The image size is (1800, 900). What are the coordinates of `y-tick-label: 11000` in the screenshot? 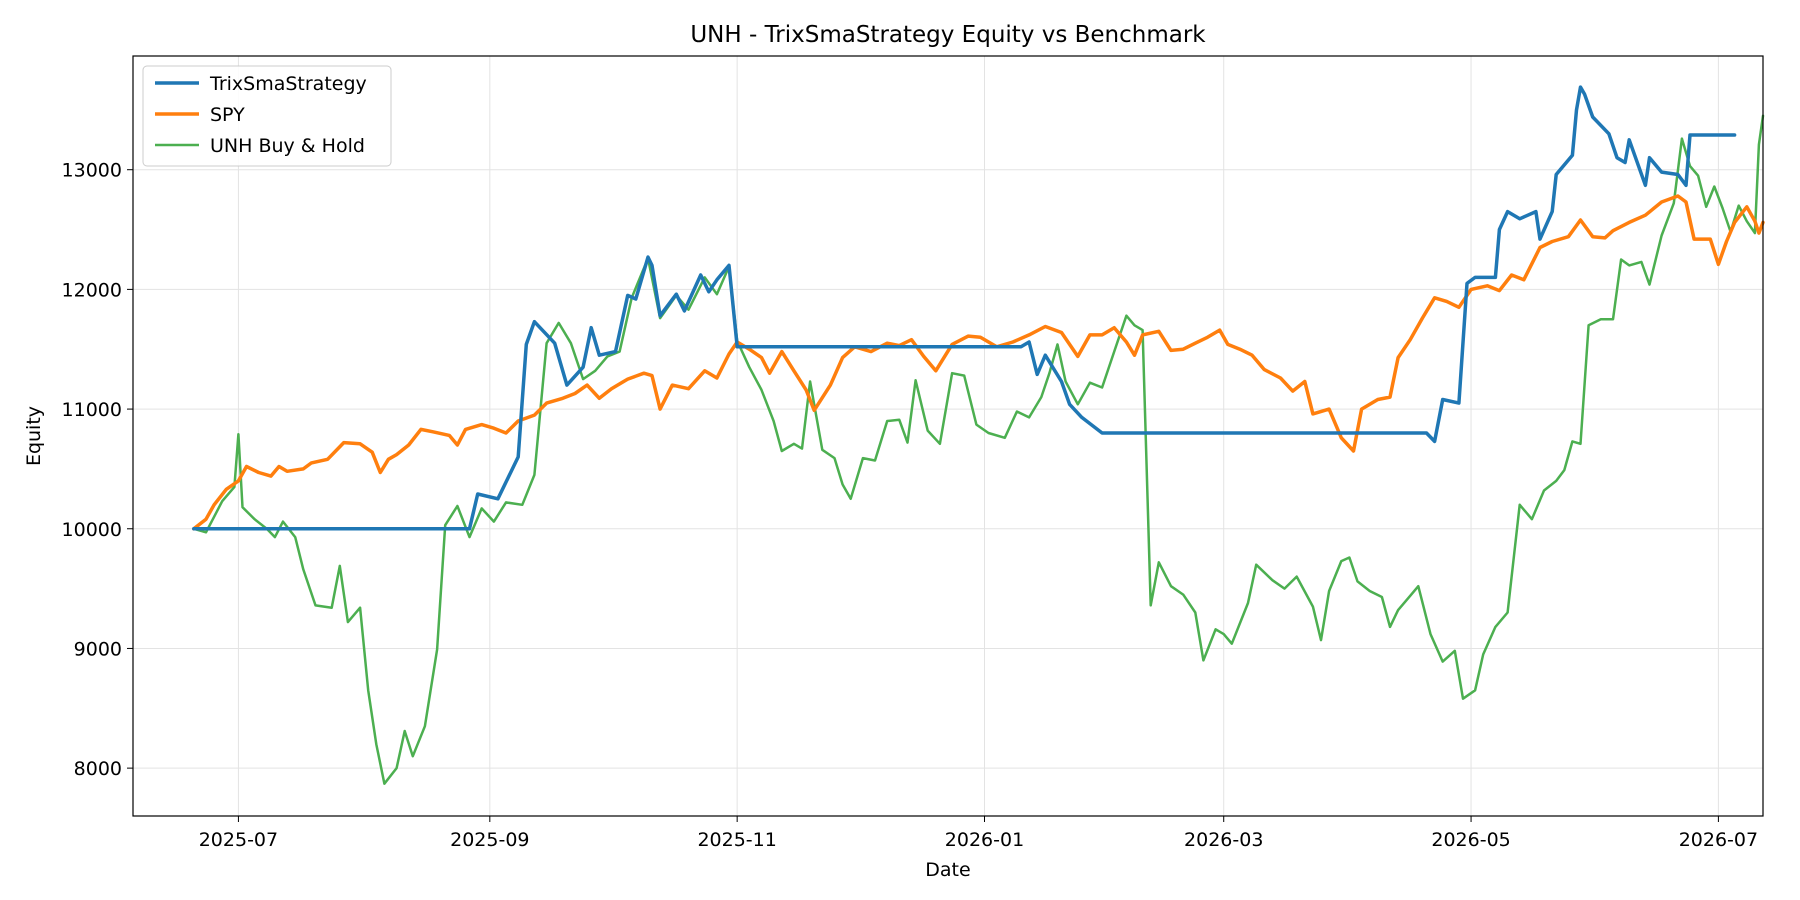 It's located at (92, 410).